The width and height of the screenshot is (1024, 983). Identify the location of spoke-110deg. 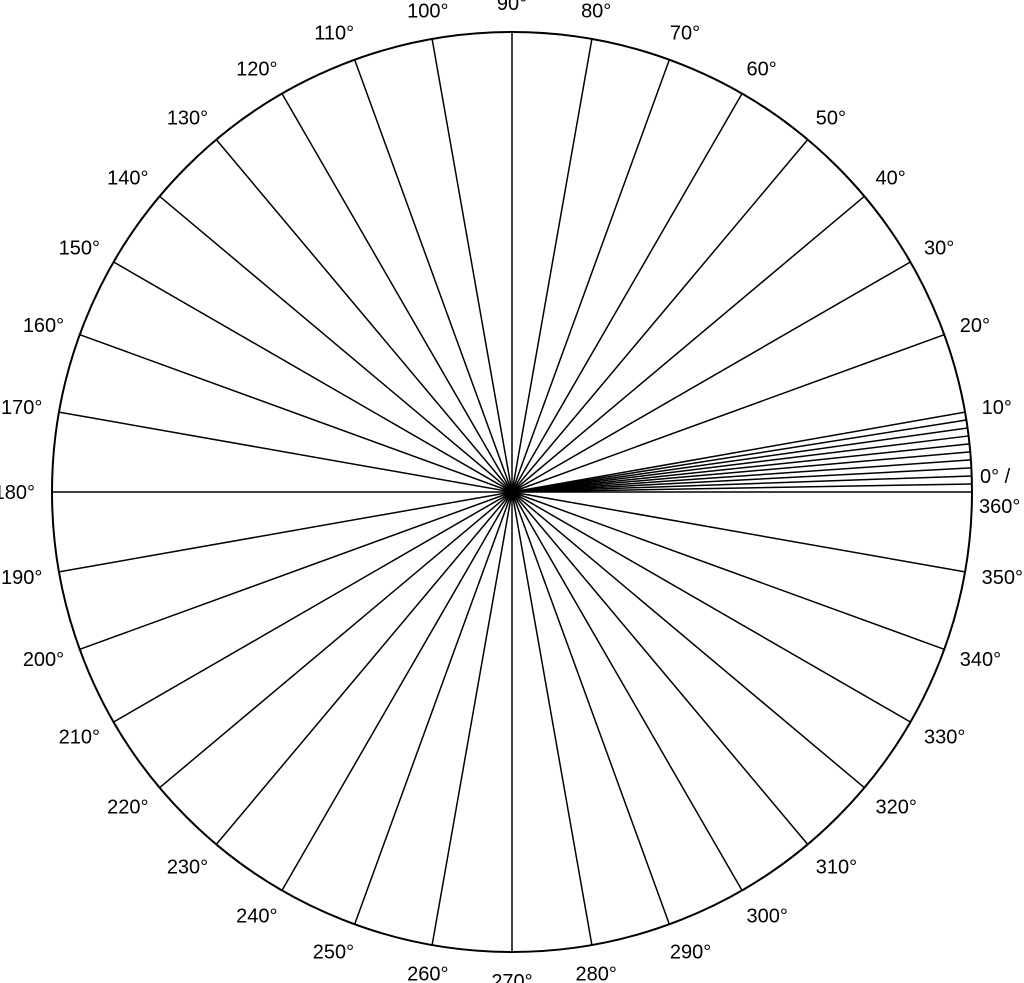
(433, 276).